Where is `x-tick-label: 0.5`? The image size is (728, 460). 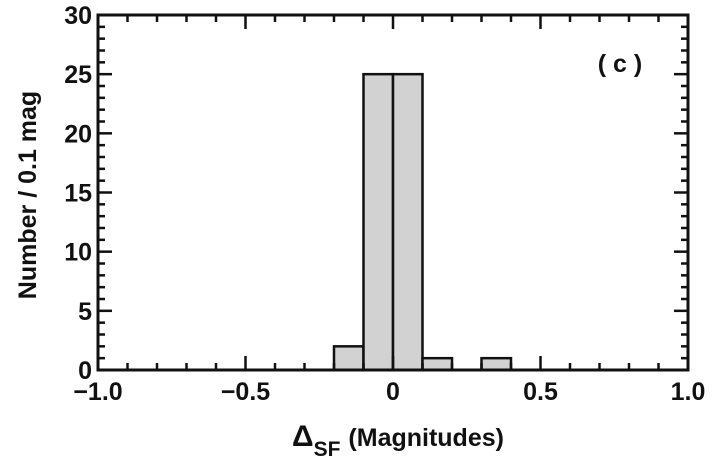
x-tick-label: 0.5 is located at coordinates (540, 392).